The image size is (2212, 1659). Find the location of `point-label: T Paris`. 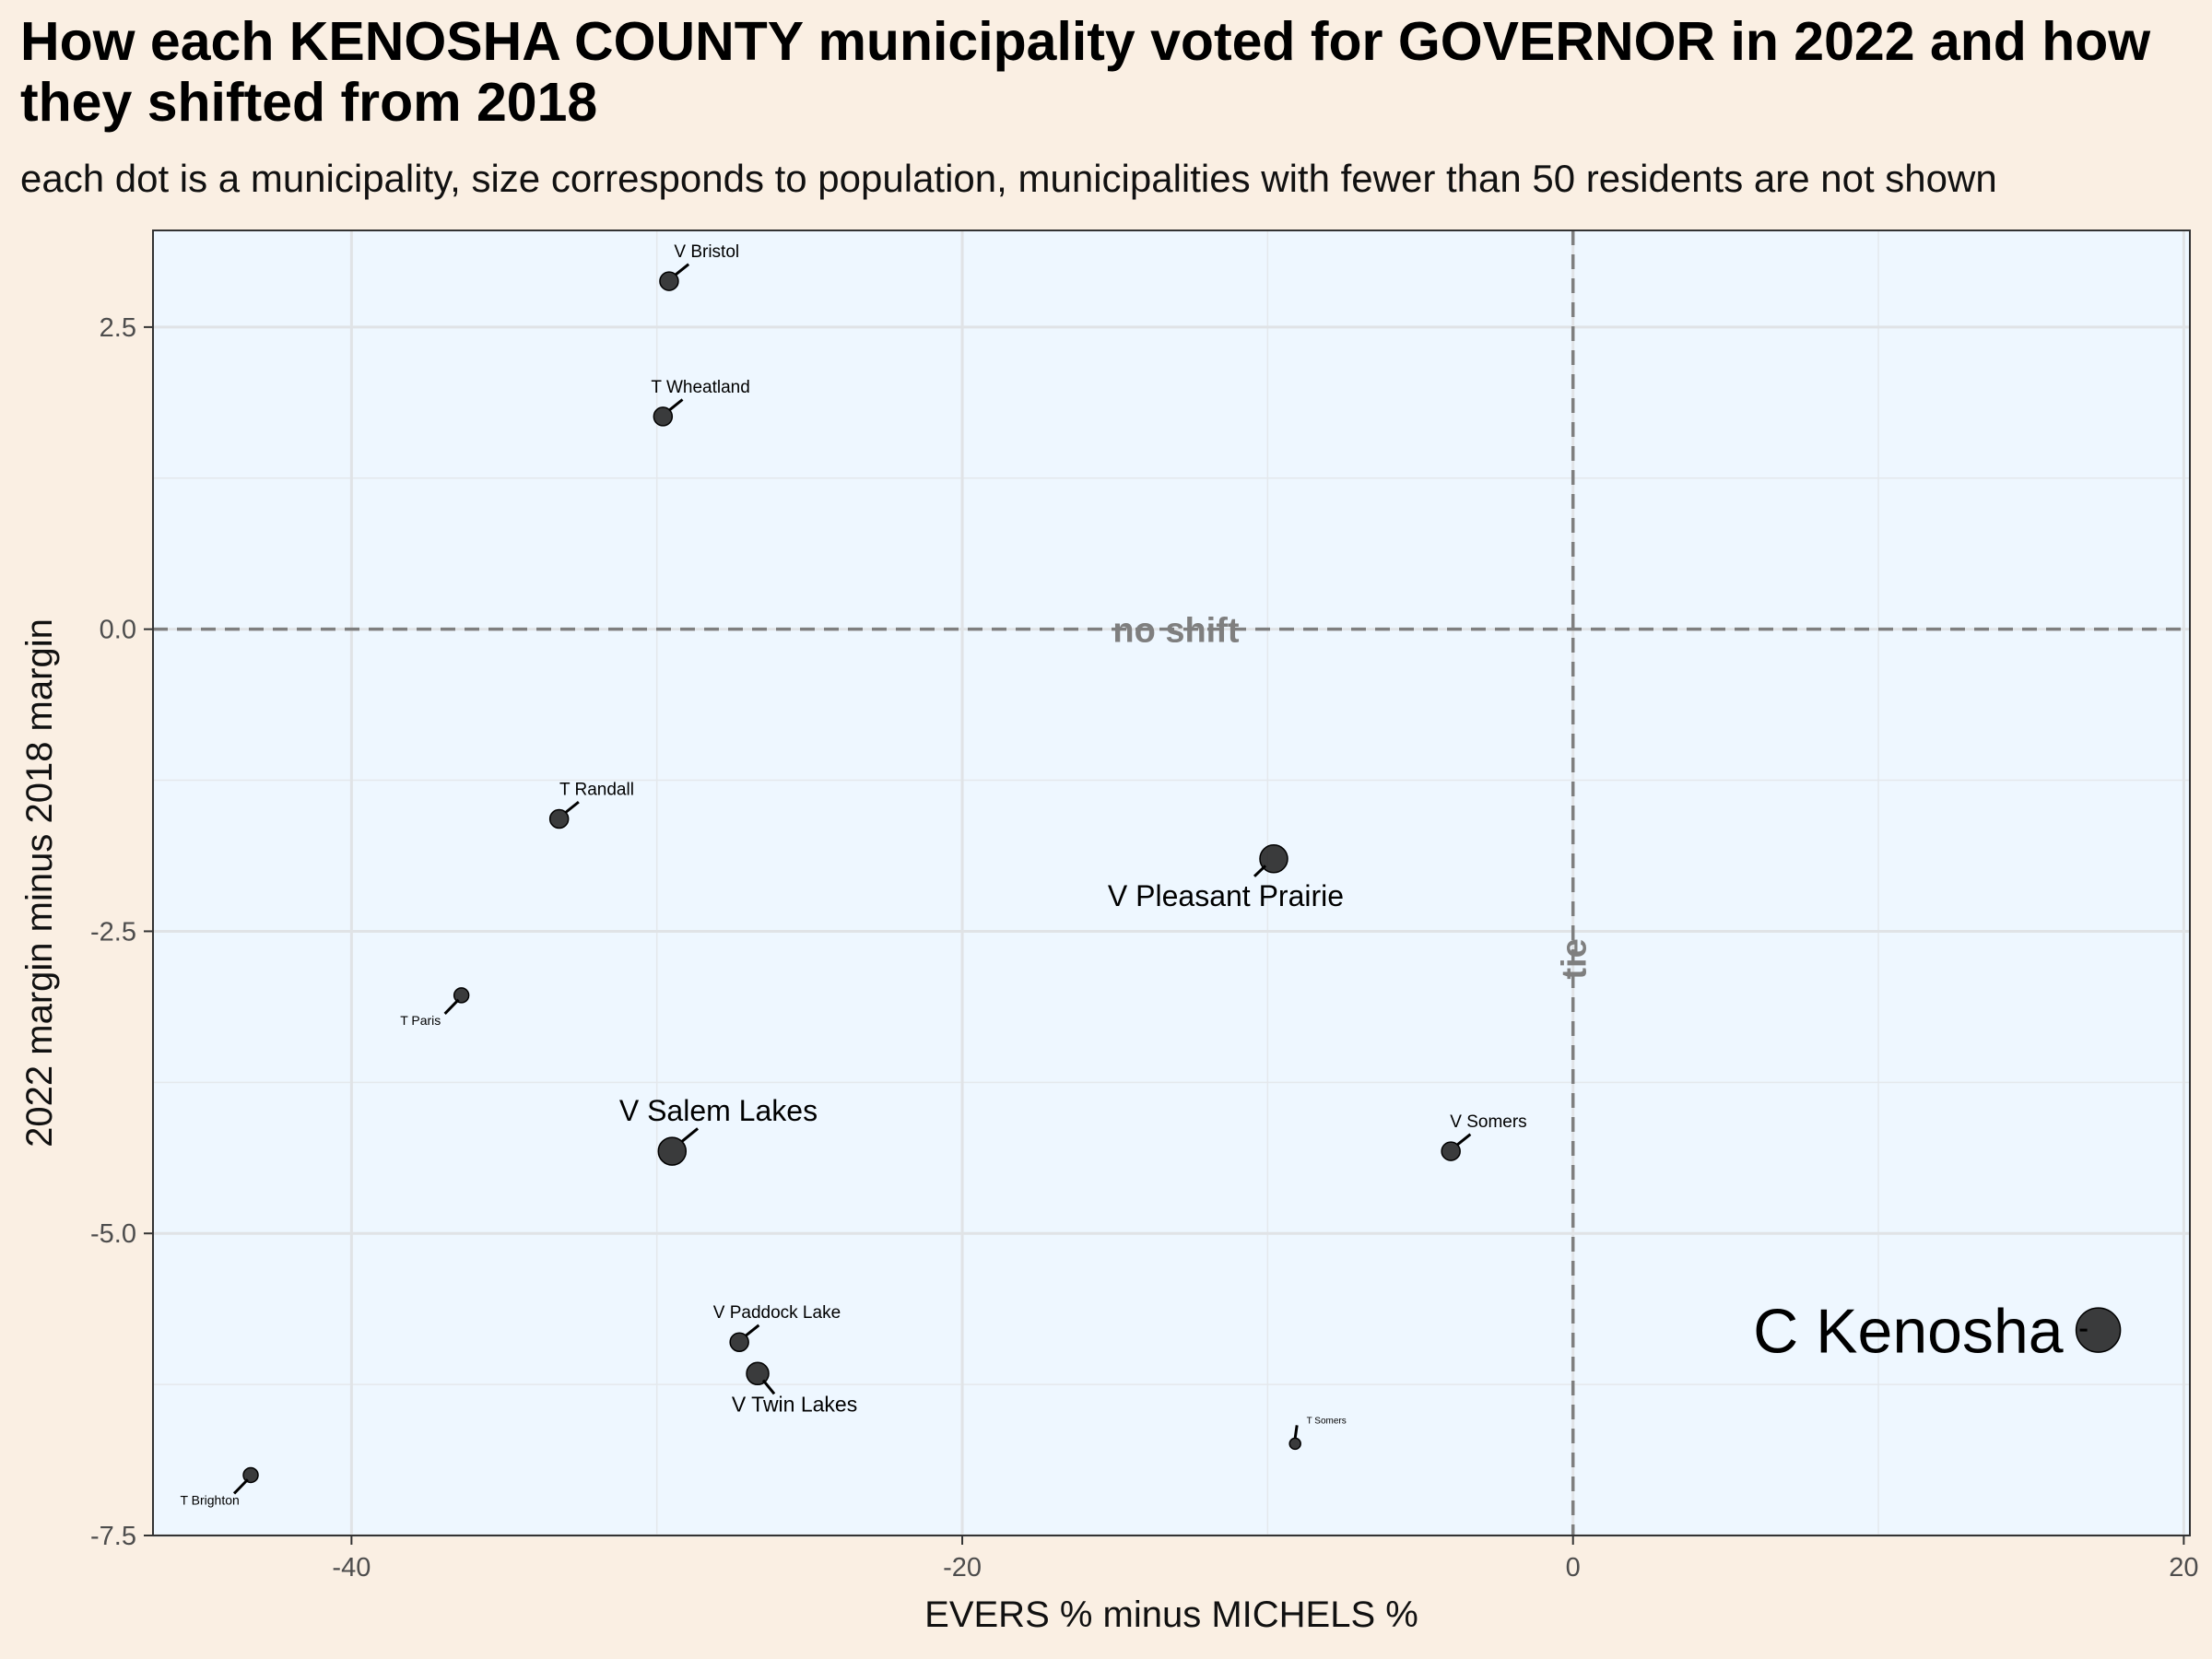

point-label: T Paris is located at coordinates (420, 1020).